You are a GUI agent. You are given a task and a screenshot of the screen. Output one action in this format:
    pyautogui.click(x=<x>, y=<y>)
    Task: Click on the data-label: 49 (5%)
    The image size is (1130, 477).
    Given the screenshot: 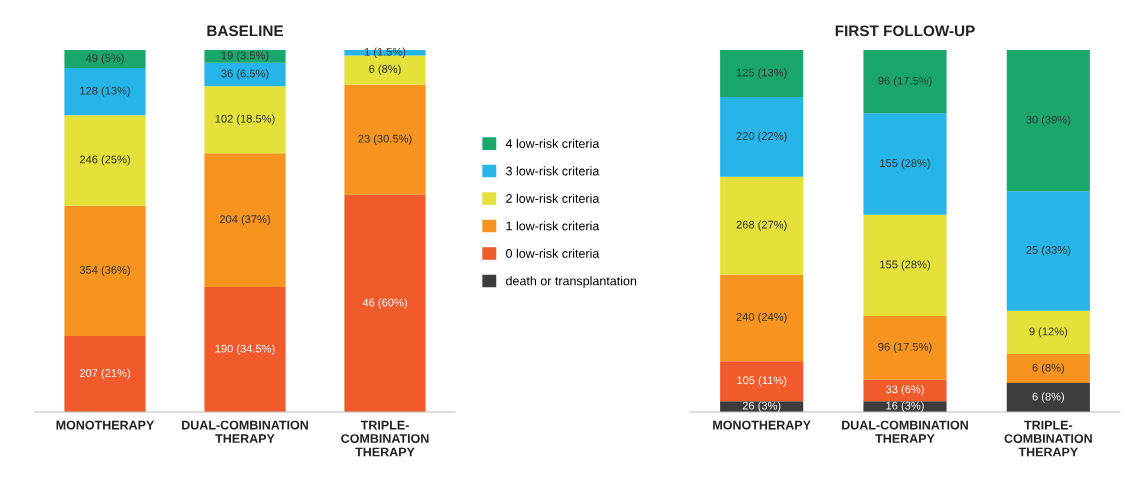 What is the action you would take?
    pyautogui.click(x=104, y=59)
    